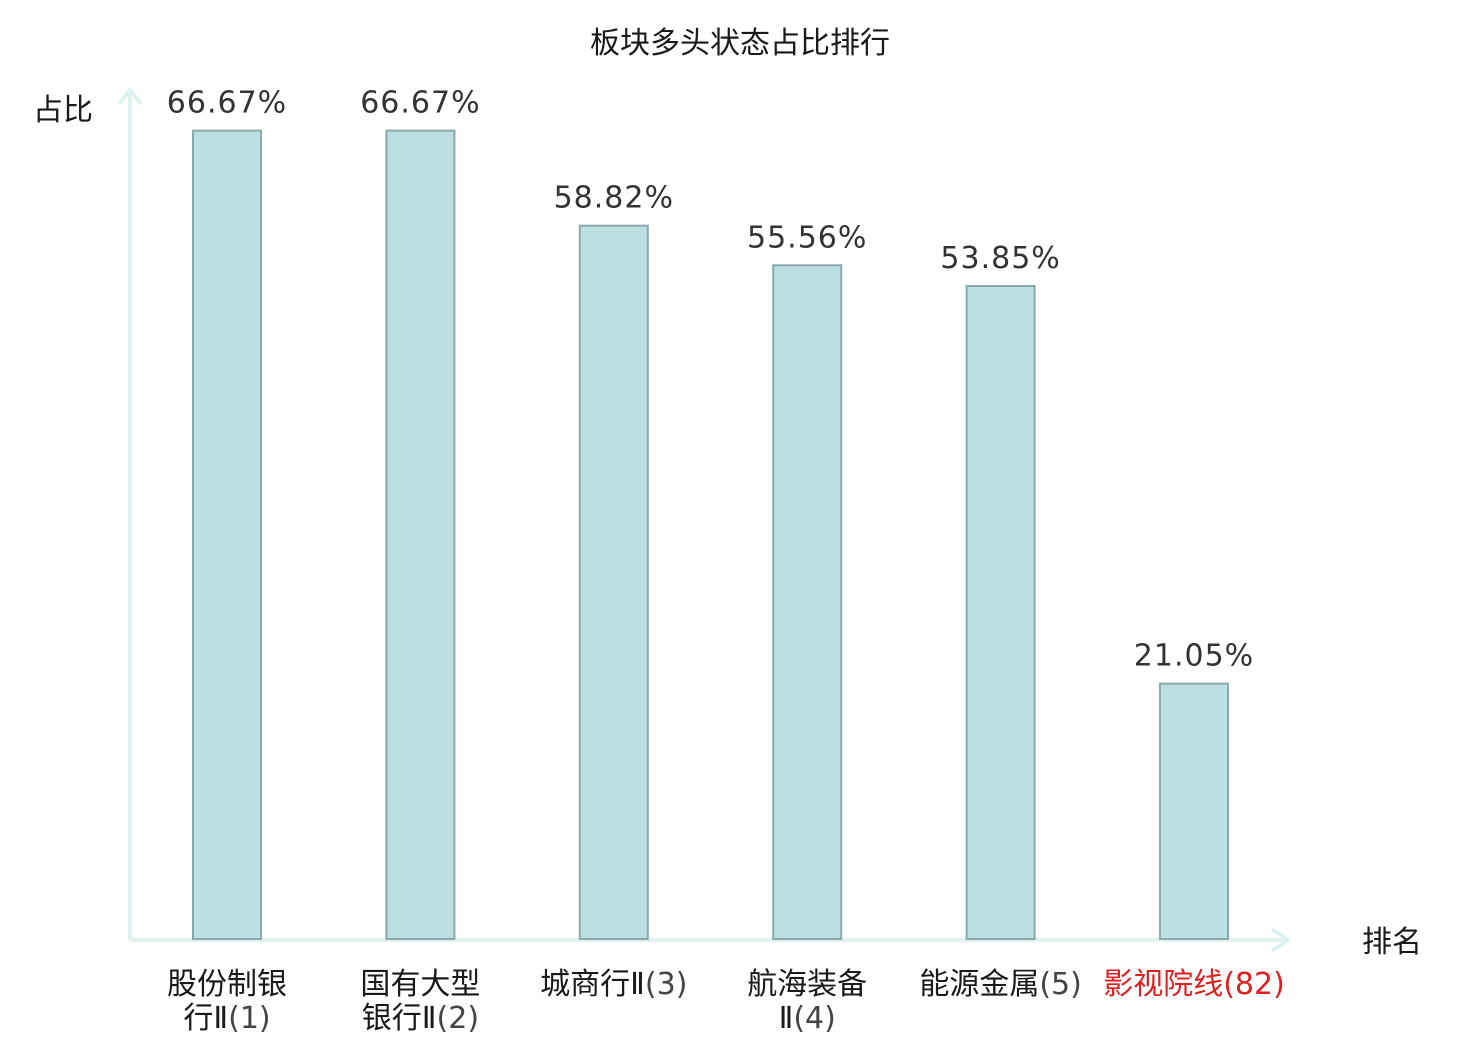  I want to click on bar-value-label: 53.85%, so click(1000, 258).